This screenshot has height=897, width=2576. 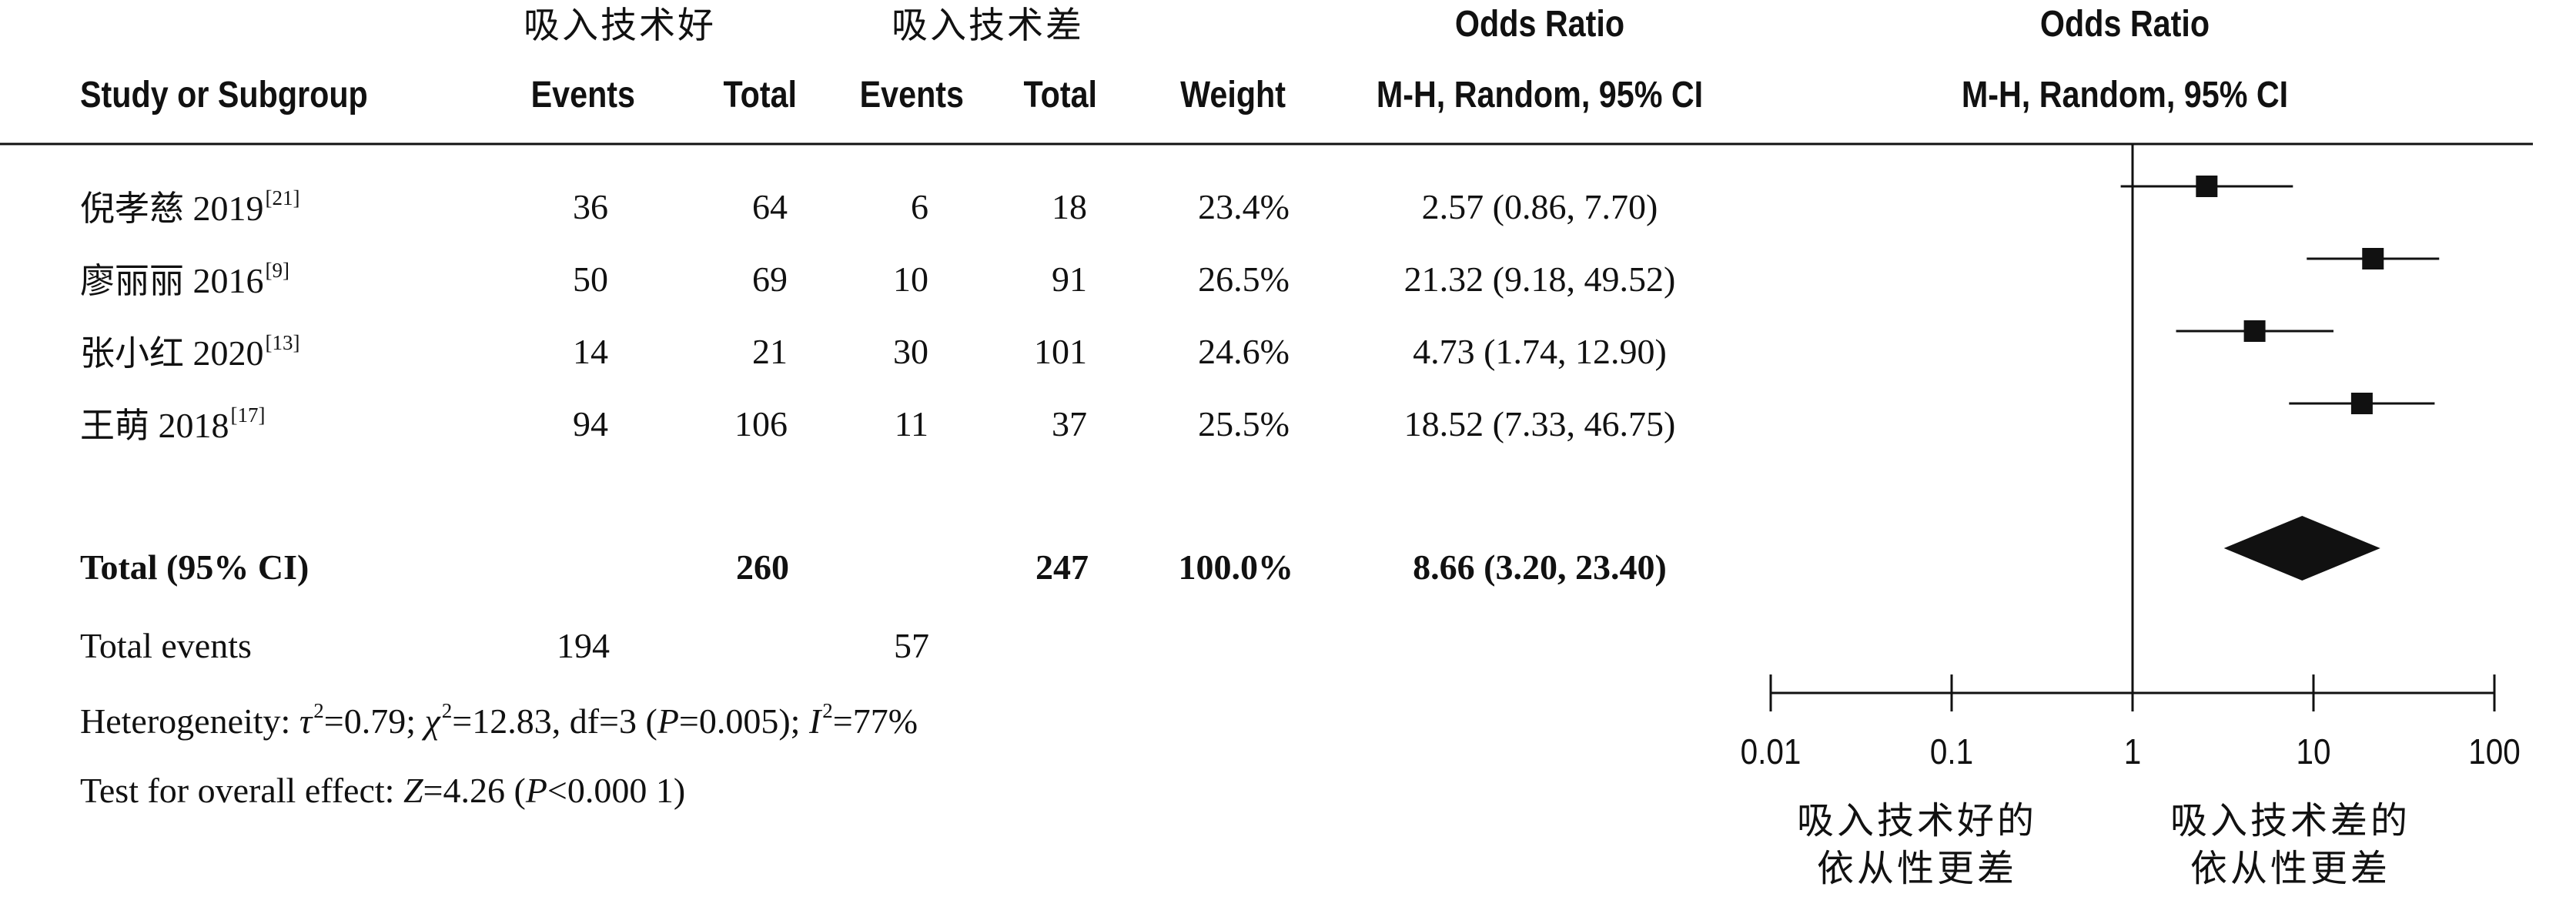 What do you see at coordinates (166, 645) in the screenshot?
I see `total-events-label: Total events` at bounding box center [166, 645].